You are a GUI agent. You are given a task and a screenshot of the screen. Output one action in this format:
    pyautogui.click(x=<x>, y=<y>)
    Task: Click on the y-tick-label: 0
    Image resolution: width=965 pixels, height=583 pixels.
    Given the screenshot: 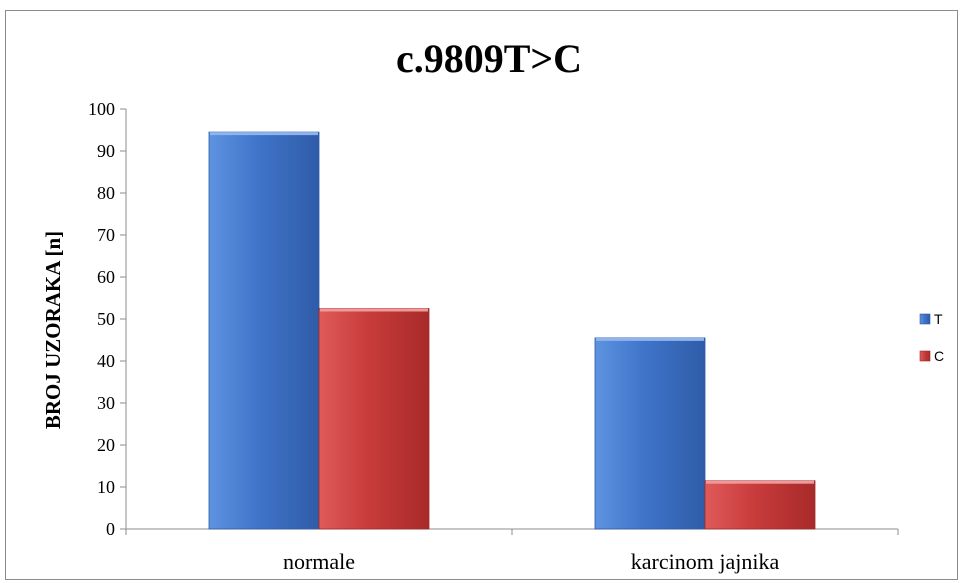 What is the action you would take?
    pyautogui.click(x=110, y=529)
    